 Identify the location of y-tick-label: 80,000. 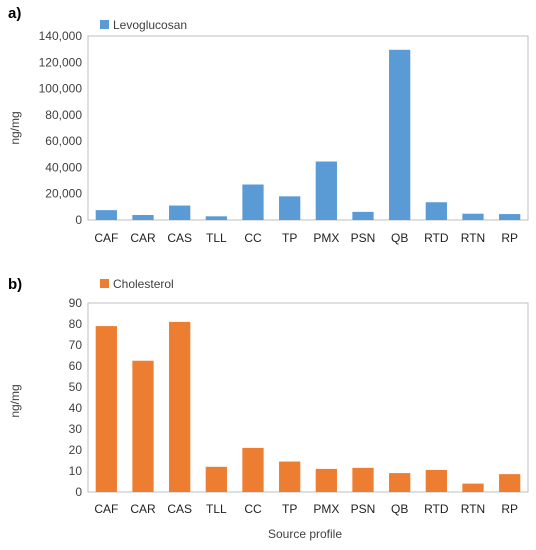
(63, 115).